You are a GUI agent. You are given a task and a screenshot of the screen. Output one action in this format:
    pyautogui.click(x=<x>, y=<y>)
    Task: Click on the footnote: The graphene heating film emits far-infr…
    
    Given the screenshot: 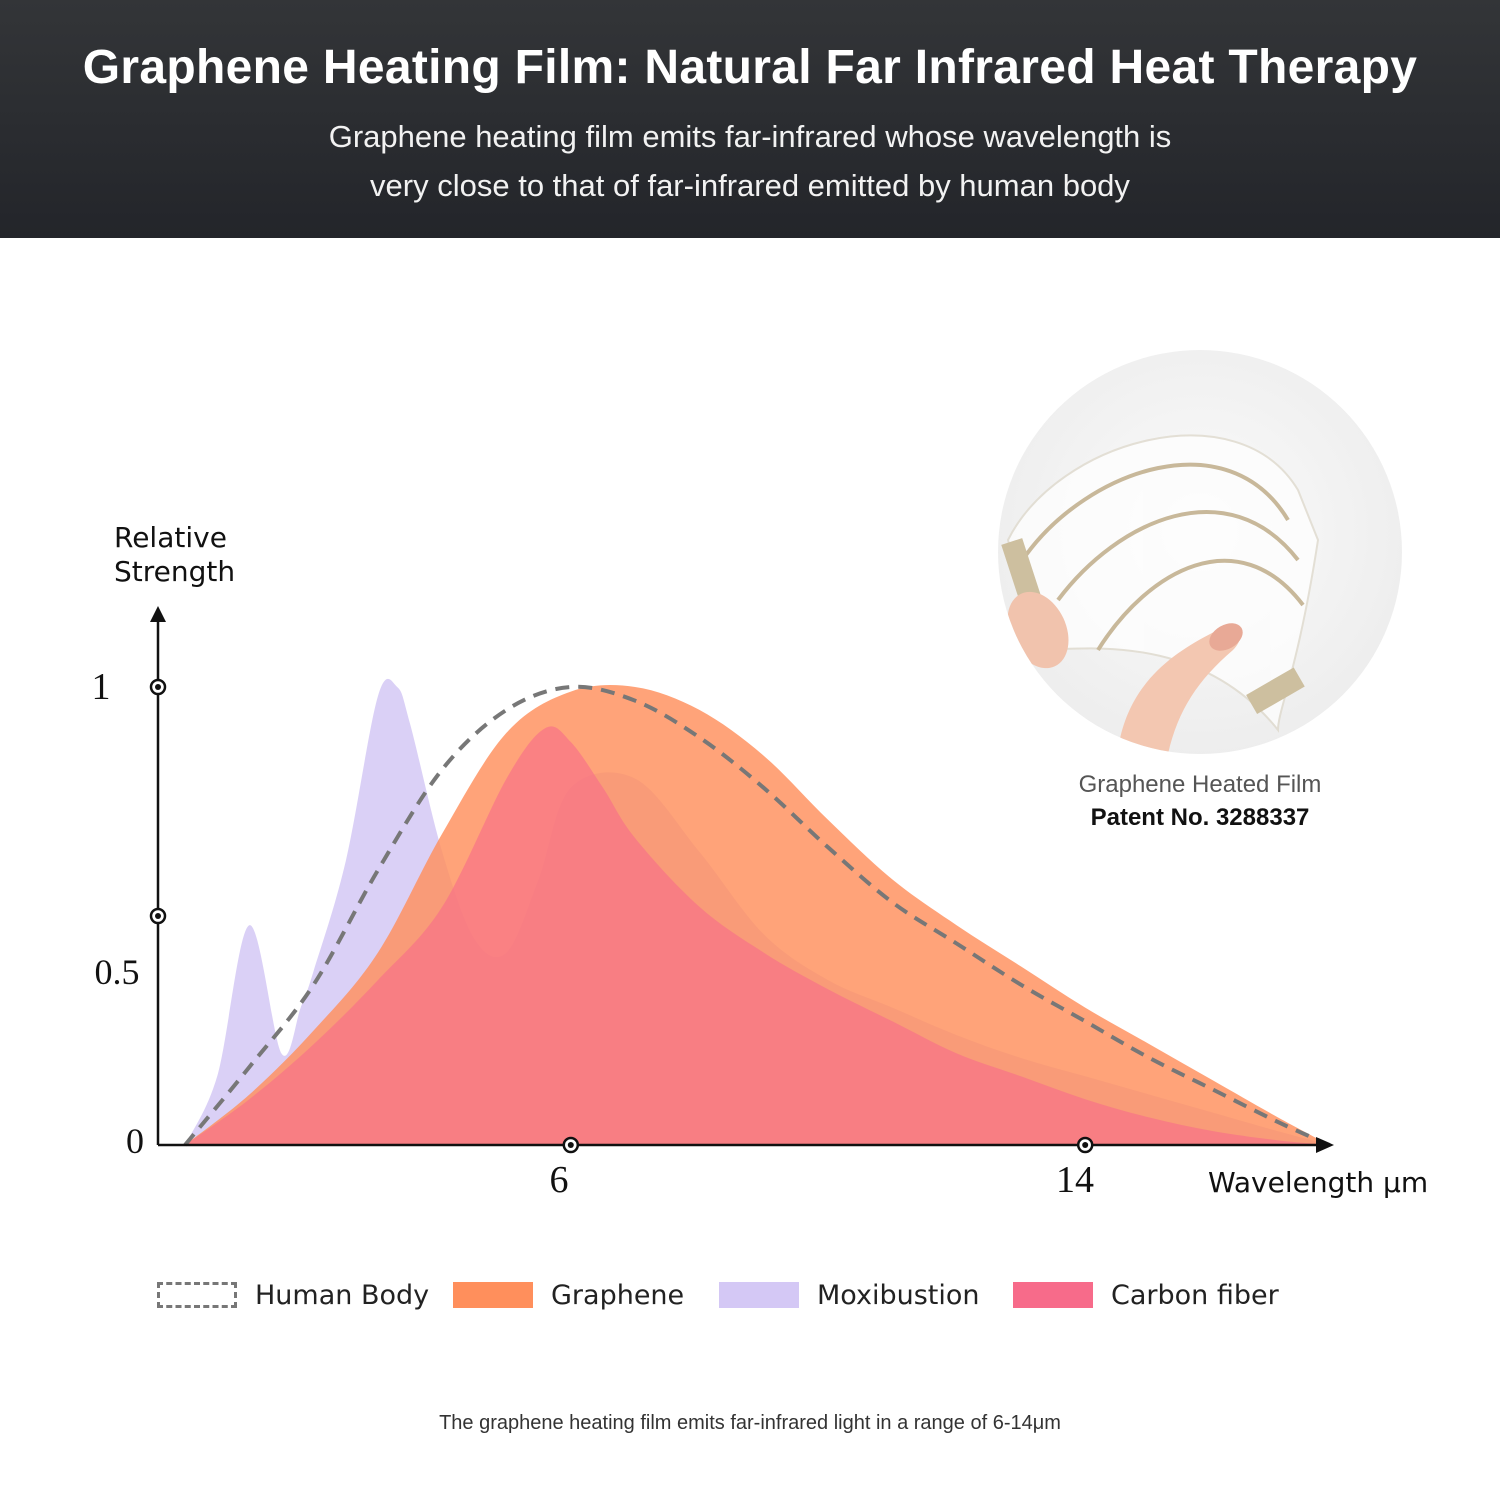 What is the action you would take?
    pyautogui.click(x=750, y=1423)
    